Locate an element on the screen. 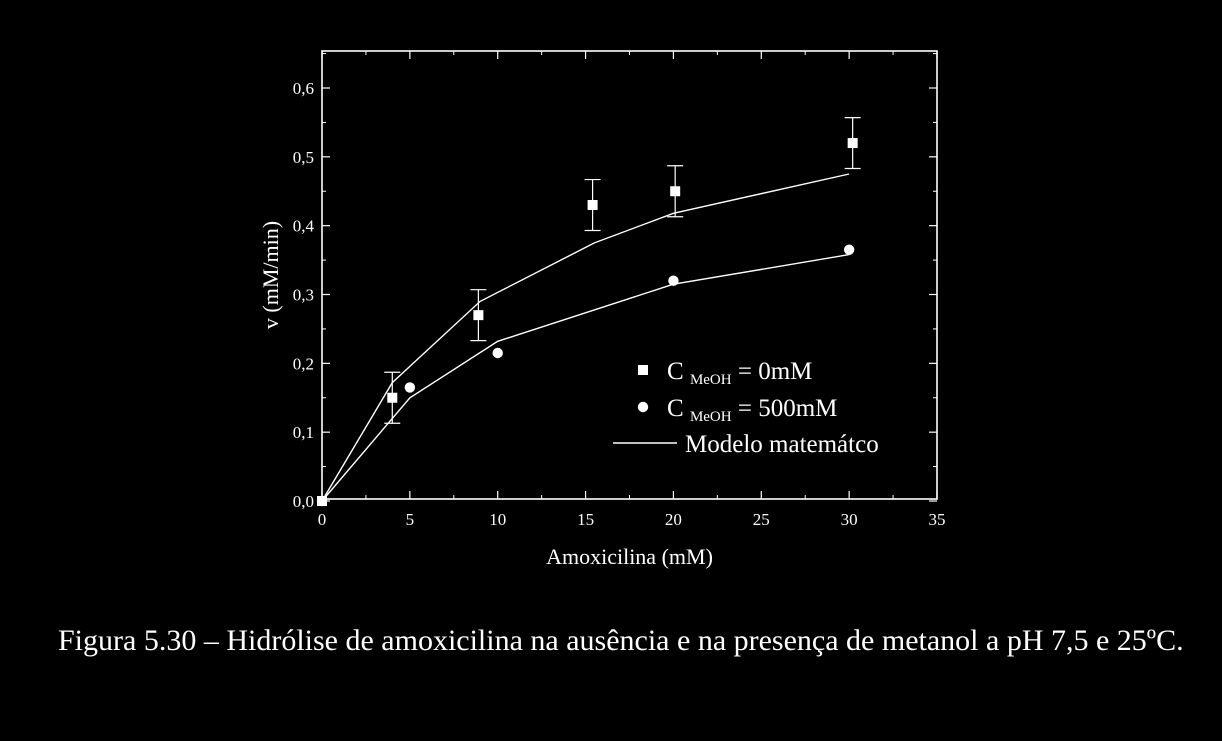 The image size is (1222, 741). x-tick-label: 5 is located at coordinates (410, 519).